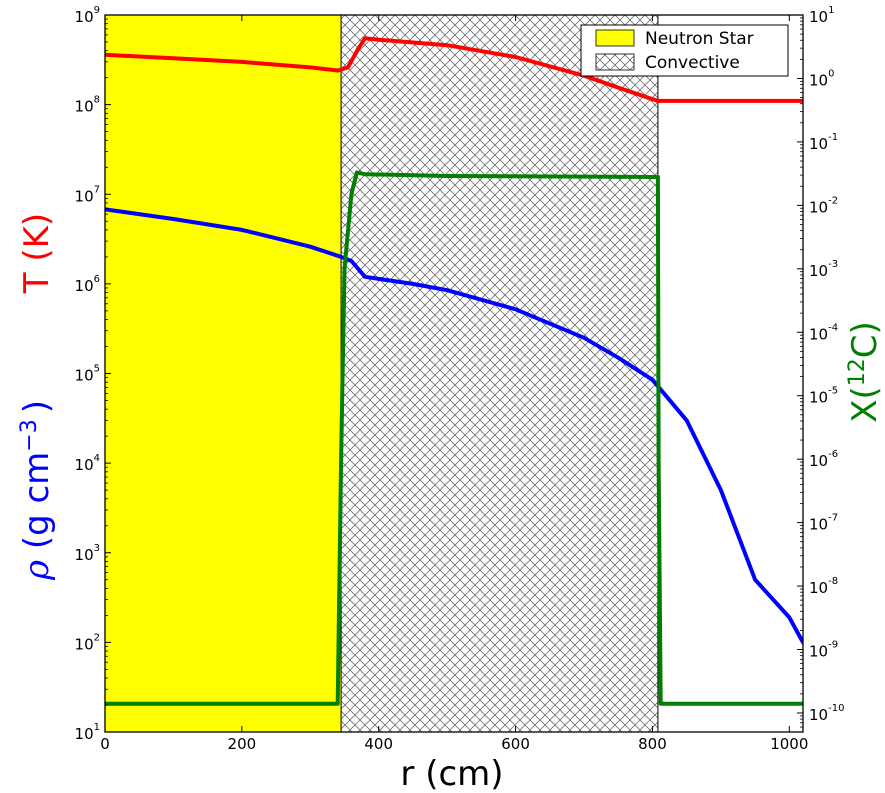 This screenshot has height=793, width=885. Describe the element at coordinates (826, 713) in the screenshot. I see `right-tick-label: 10⁻¹⁰` at that location.